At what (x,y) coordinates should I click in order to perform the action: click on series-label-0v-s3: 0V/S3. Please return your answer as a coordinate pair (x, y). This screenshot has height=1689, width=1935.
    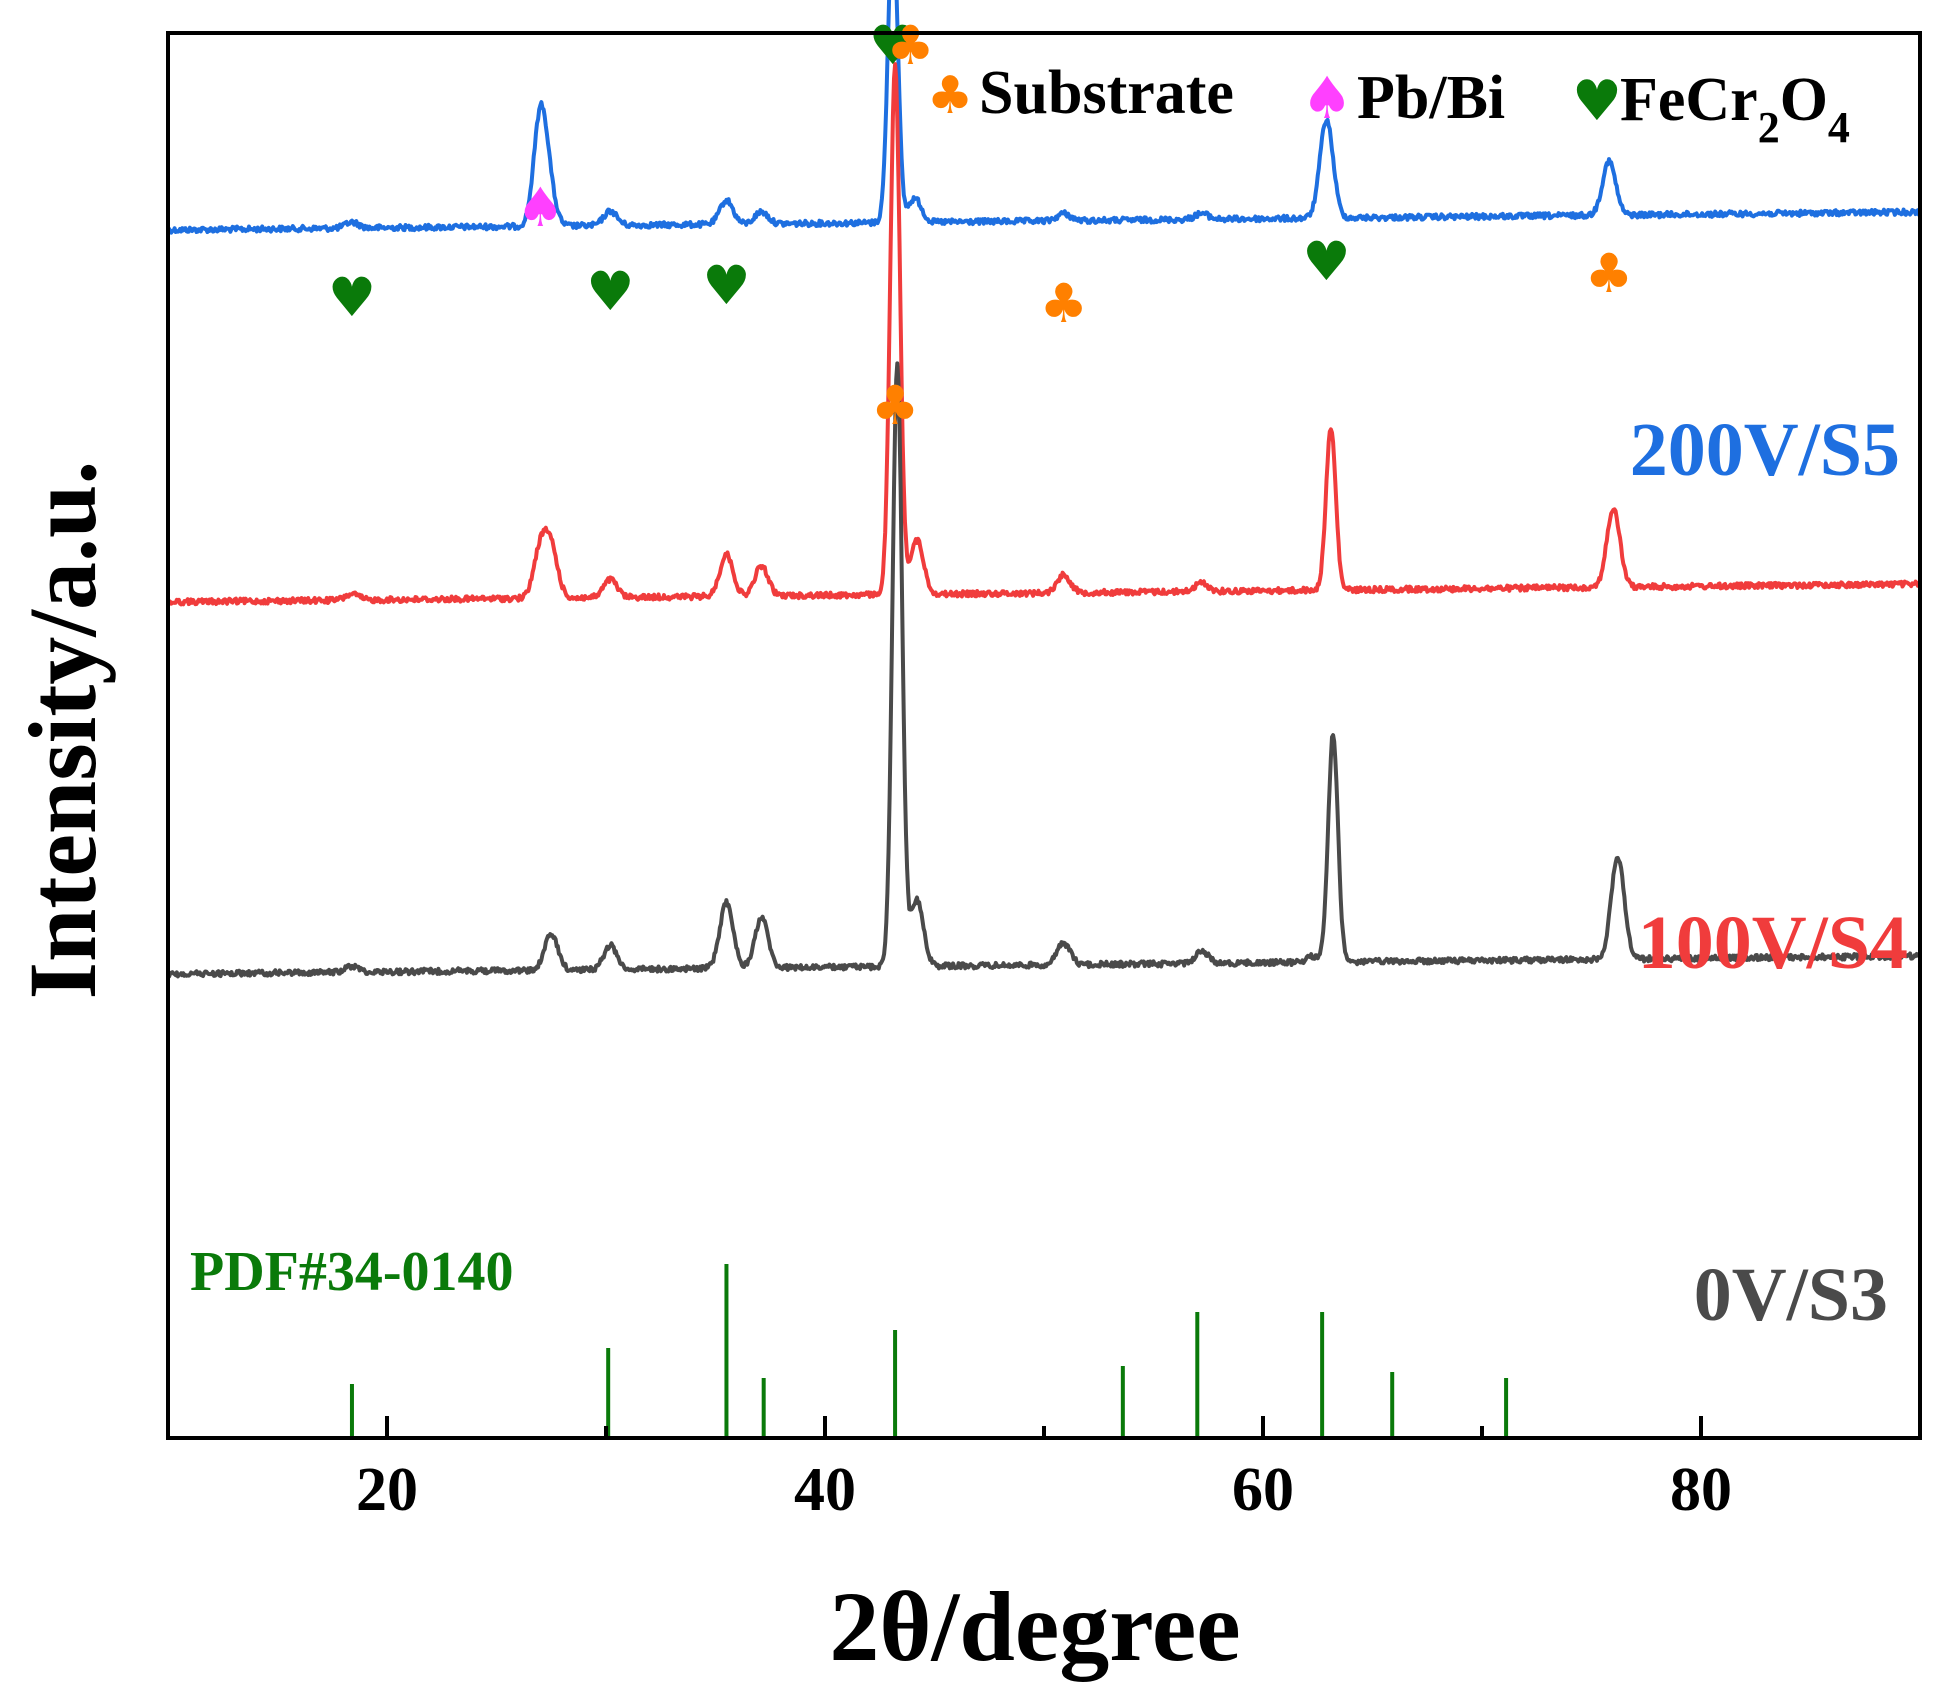
    Looking at the image, I should click on (1791, 1295).